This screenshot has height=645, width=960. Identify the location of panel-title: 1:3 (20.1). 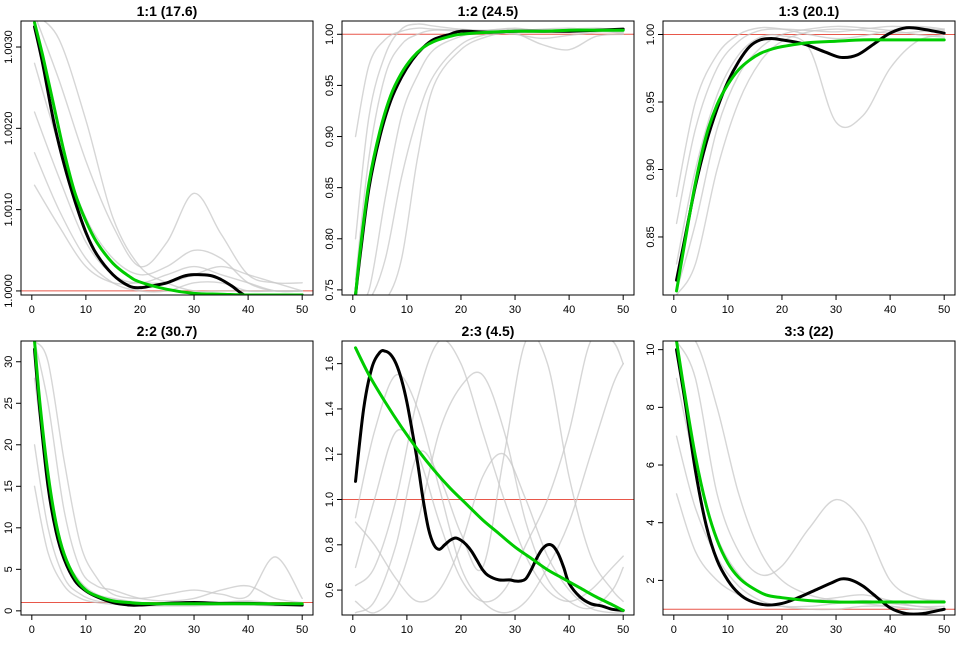
(809, 11).